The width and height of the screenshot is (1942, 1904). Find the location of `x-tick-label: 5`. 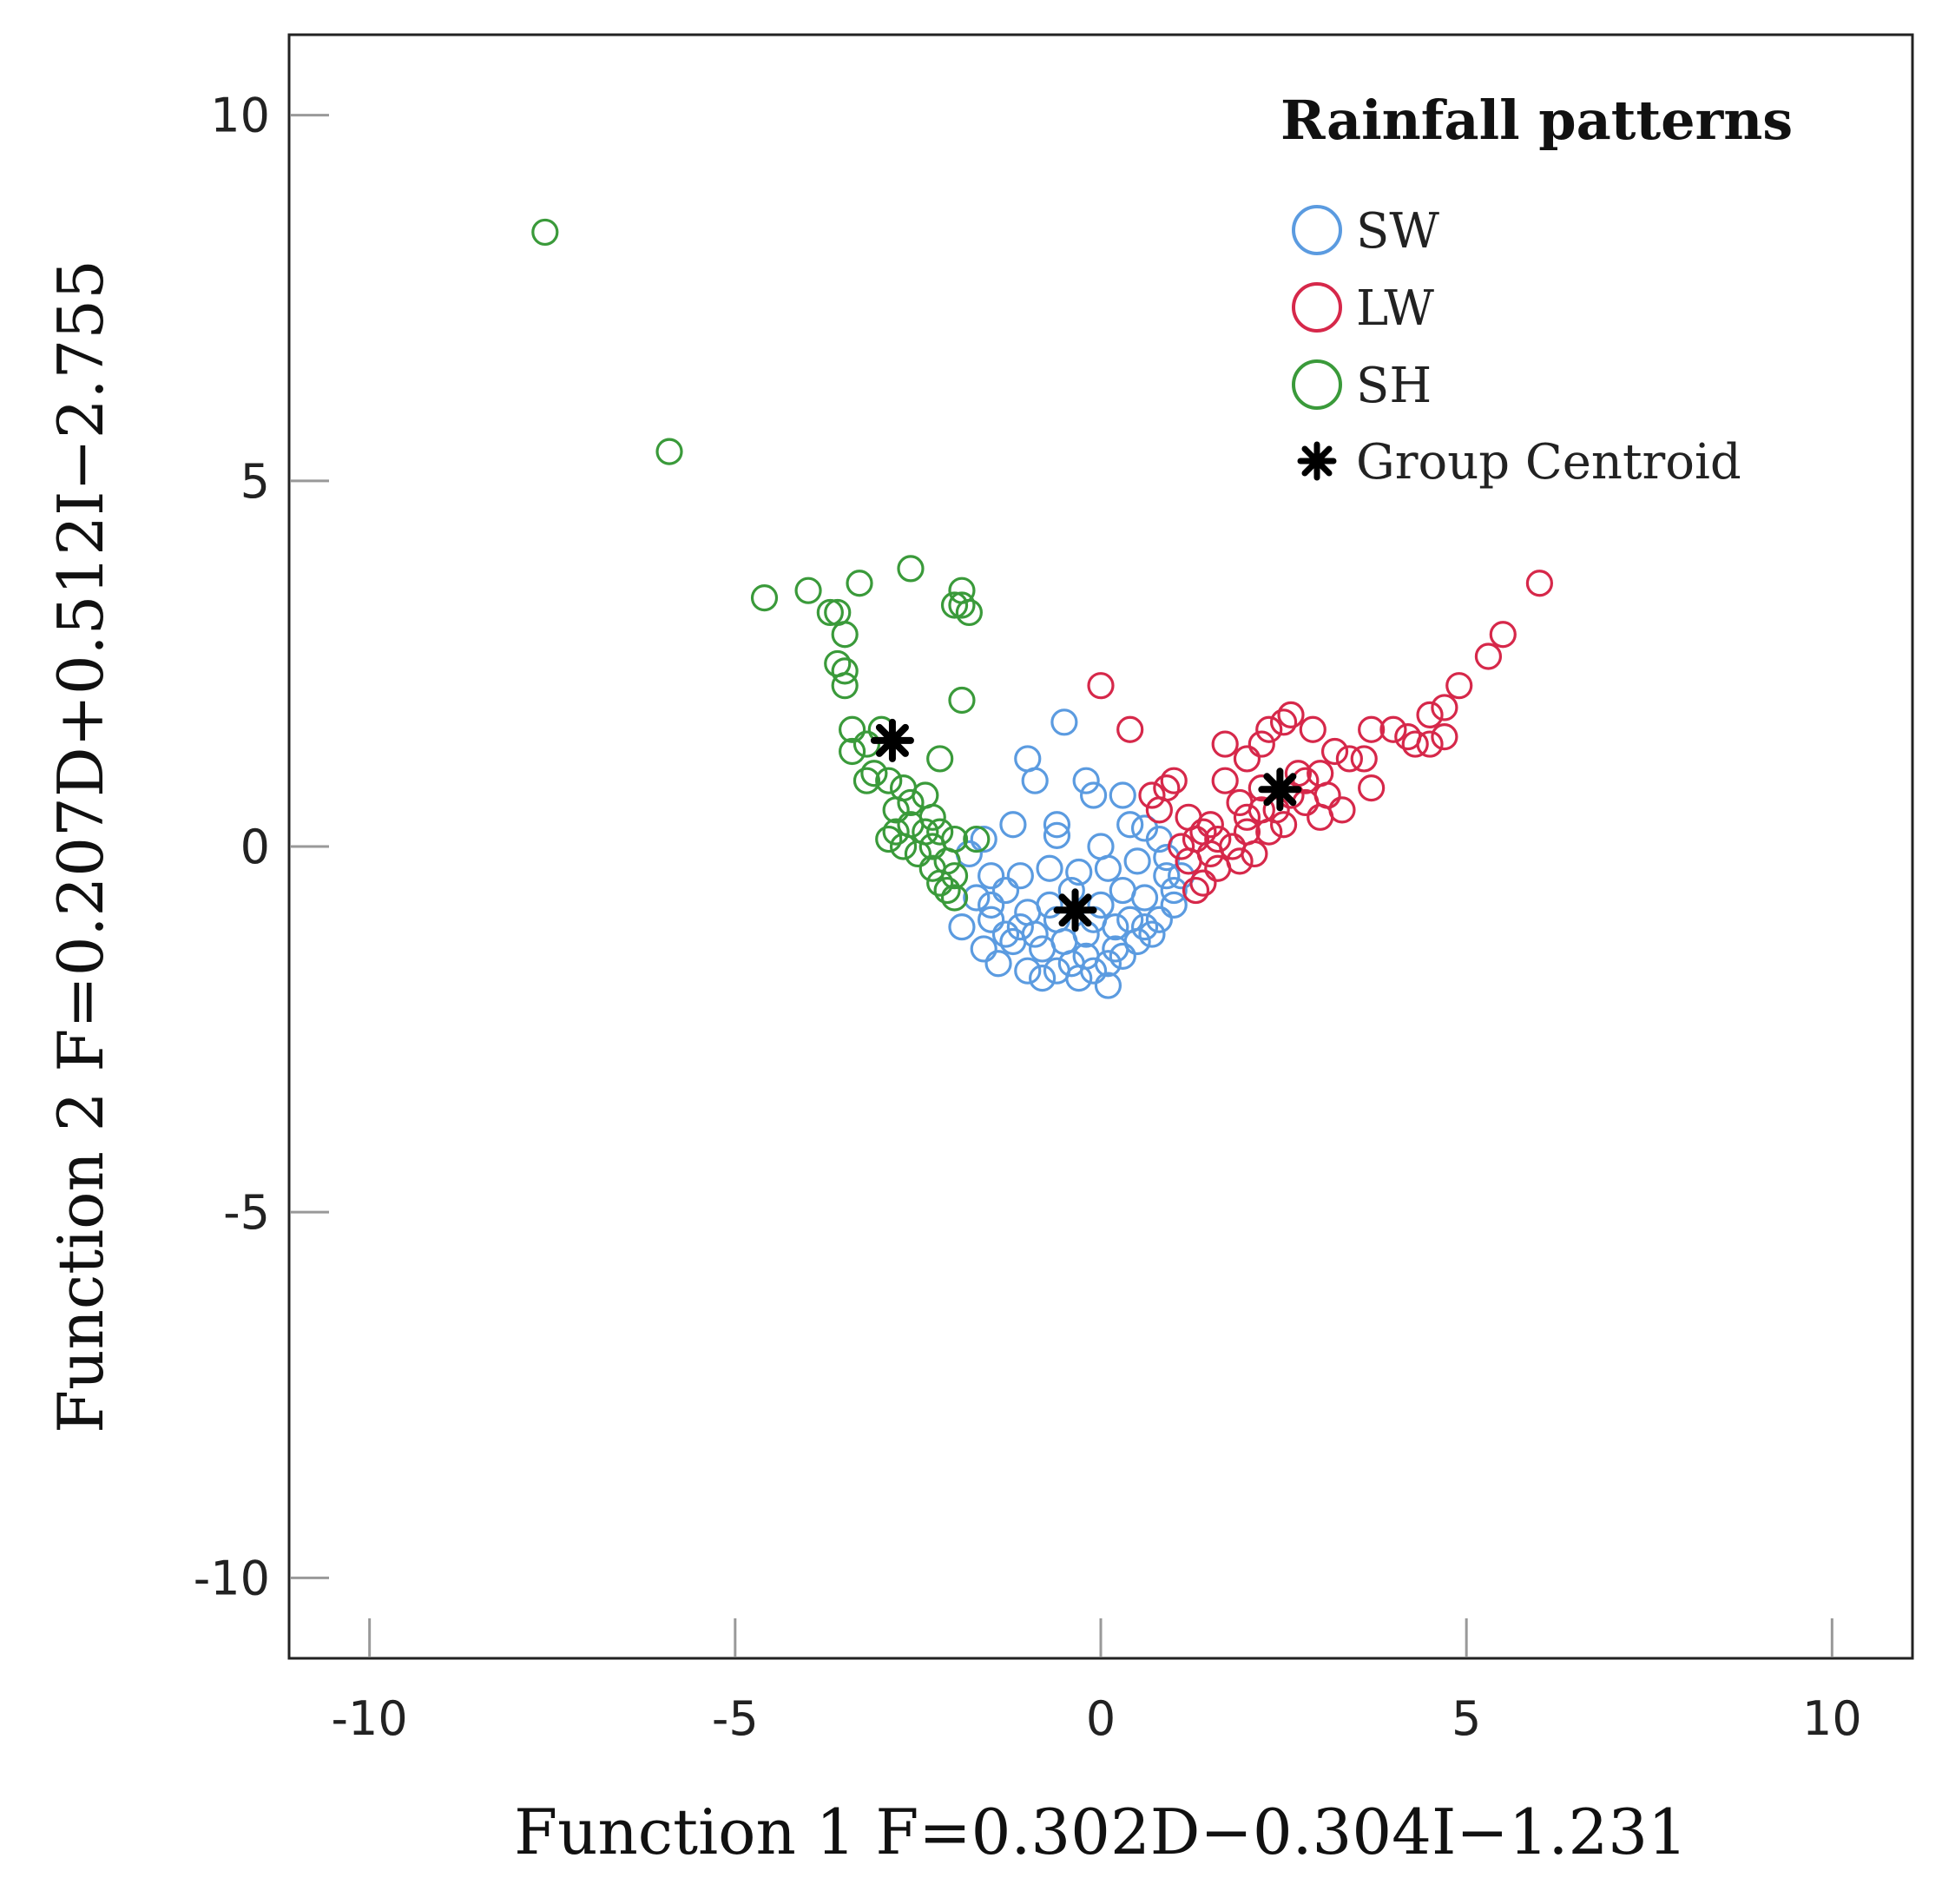

x-tick-label: 5 is located at coordinates (1467, 1718).